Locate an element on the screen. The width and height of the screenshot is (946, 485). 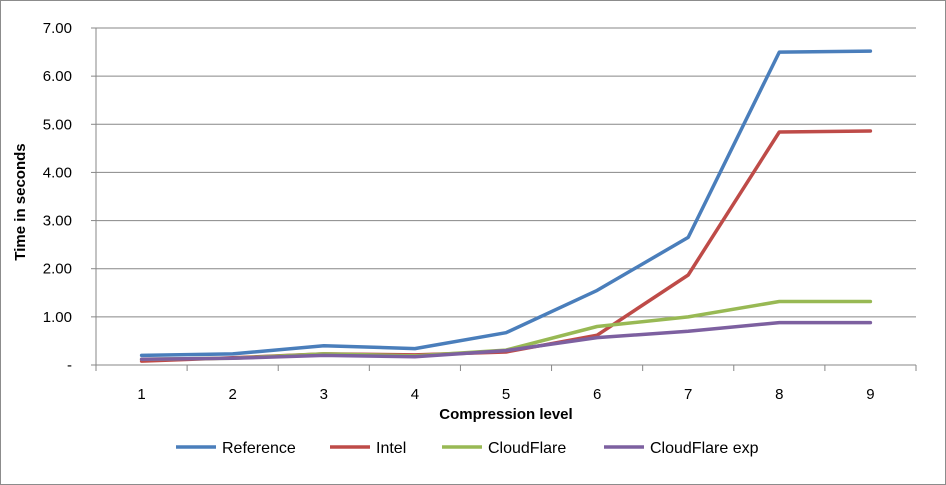
x-tick-label: 6 is located at coordinates (597, 394).